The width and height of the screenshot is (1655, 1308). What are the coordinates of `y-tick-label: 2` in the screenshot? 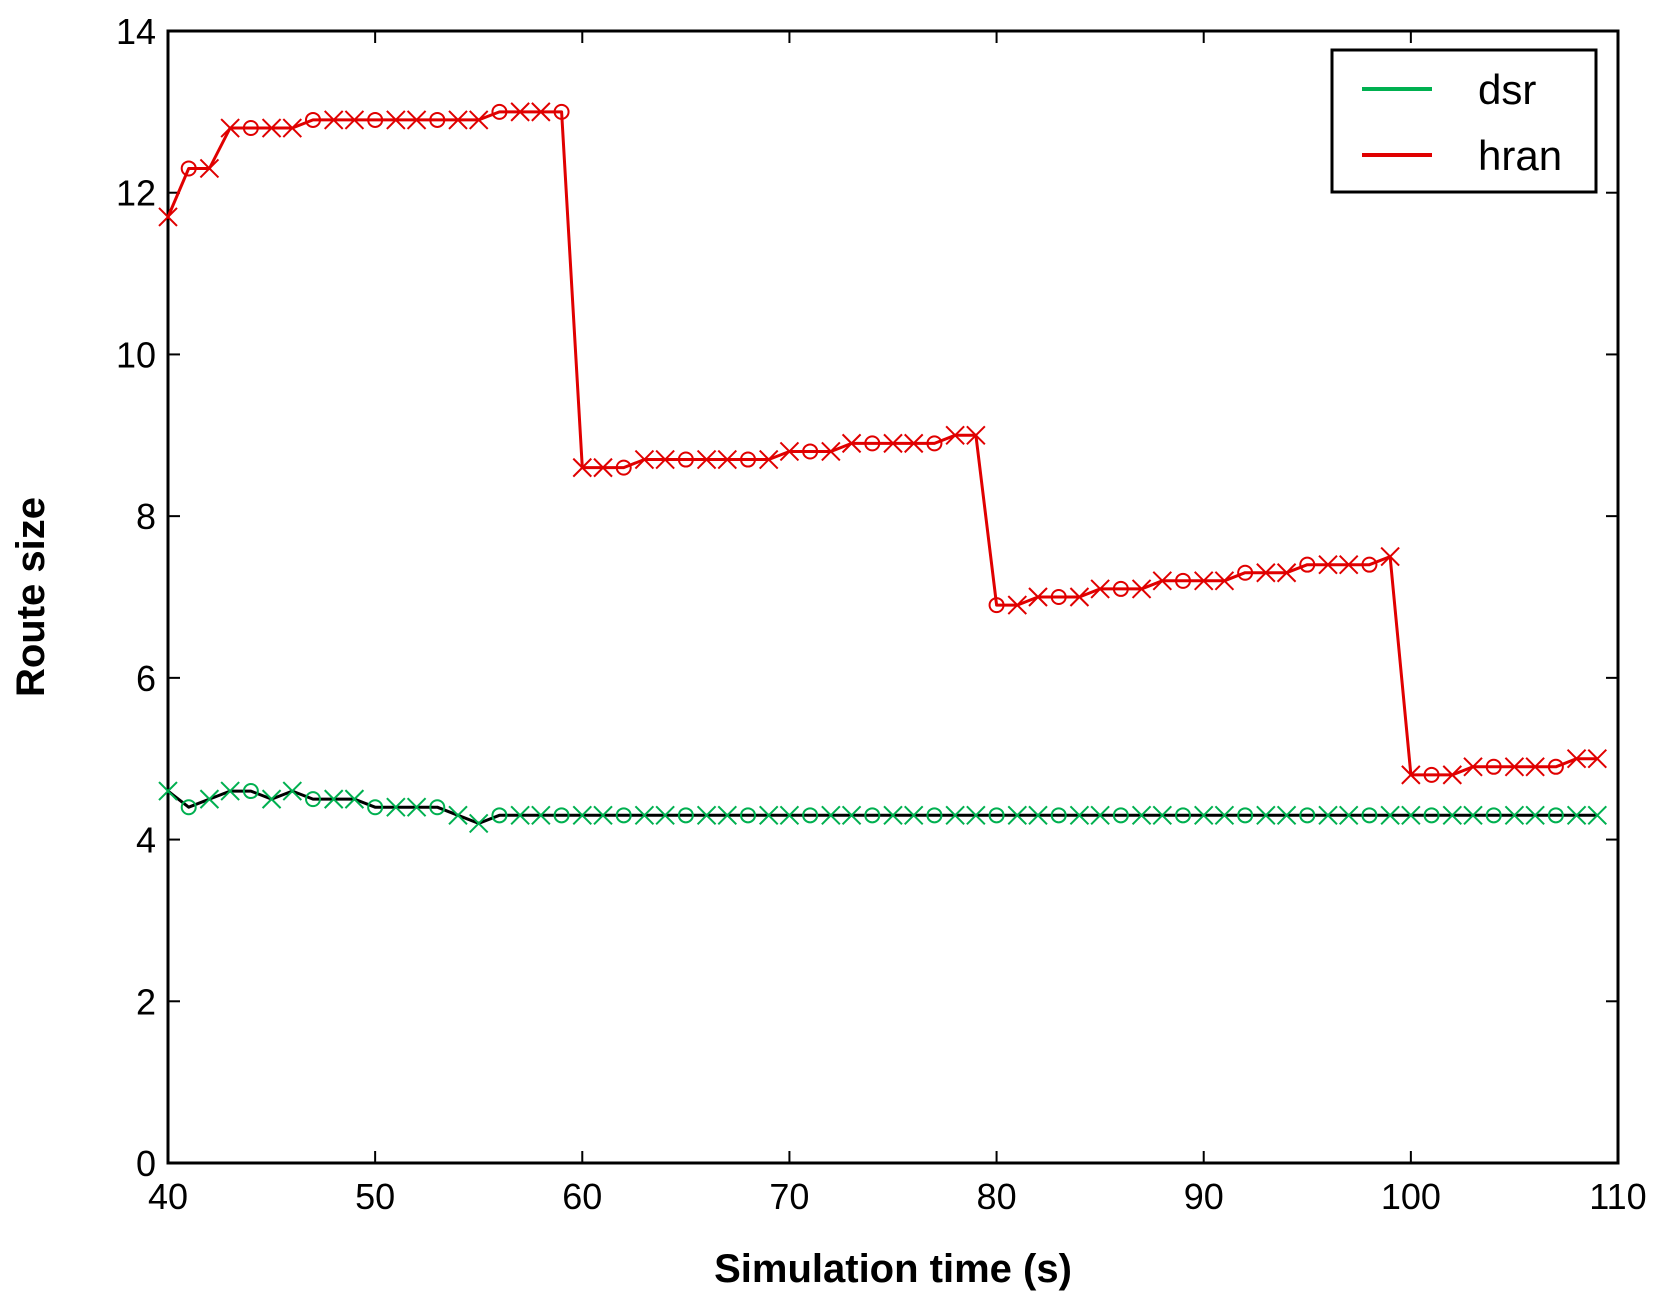 It's located at (146, 1001).